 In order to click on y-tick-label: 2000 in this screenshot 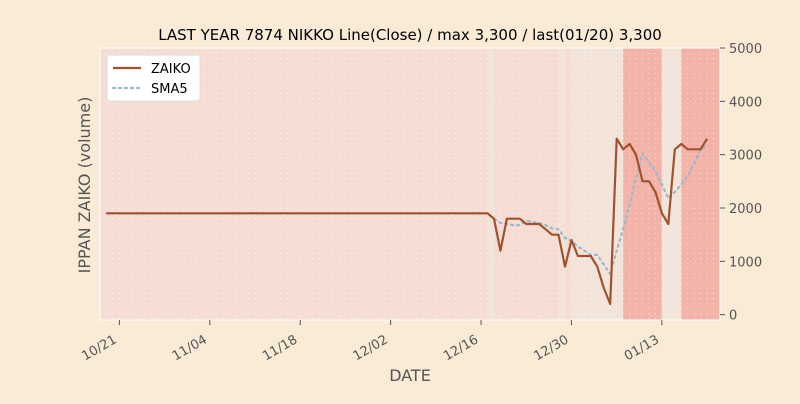, I will do `click(745, 209)`.